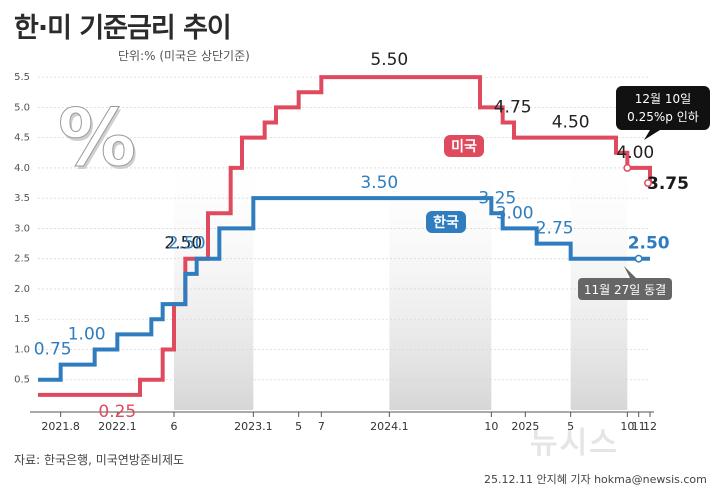 The height and width of the screenshot is (490, 724). What do you see at coordinates (22, 228) in the screenshot?
I see `y-tick-label: 3.0` at bounding box center [22, 228].